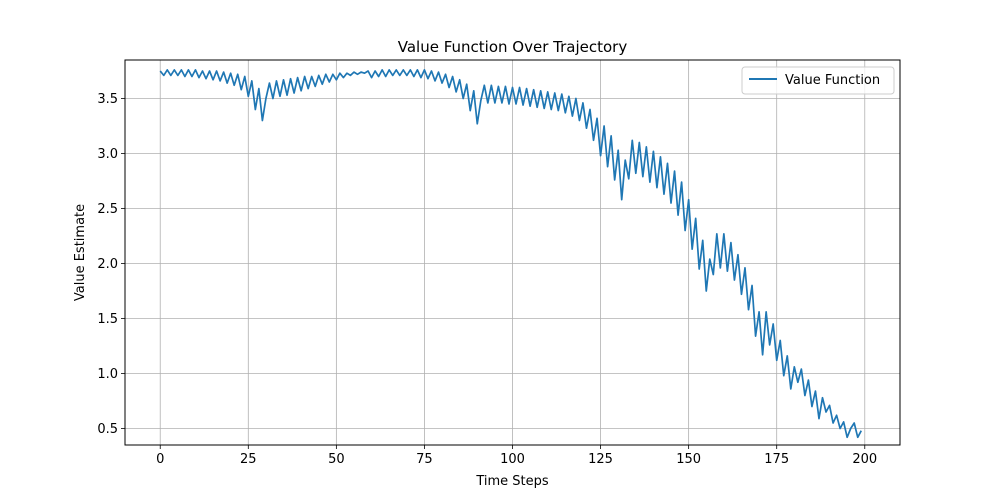  I want to click on legend-box, so click(818, 80).